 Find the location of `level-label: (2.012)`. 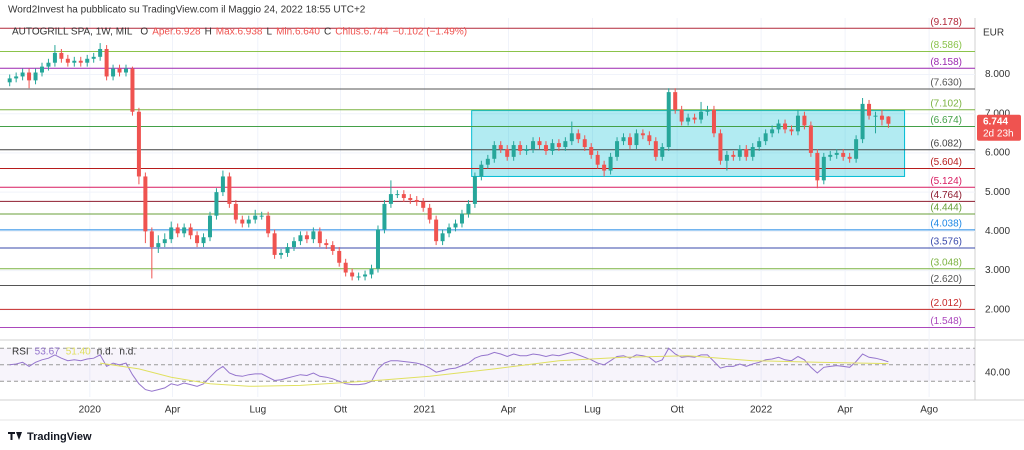

level-label: (2.012) is located at coordinates (946, 303).